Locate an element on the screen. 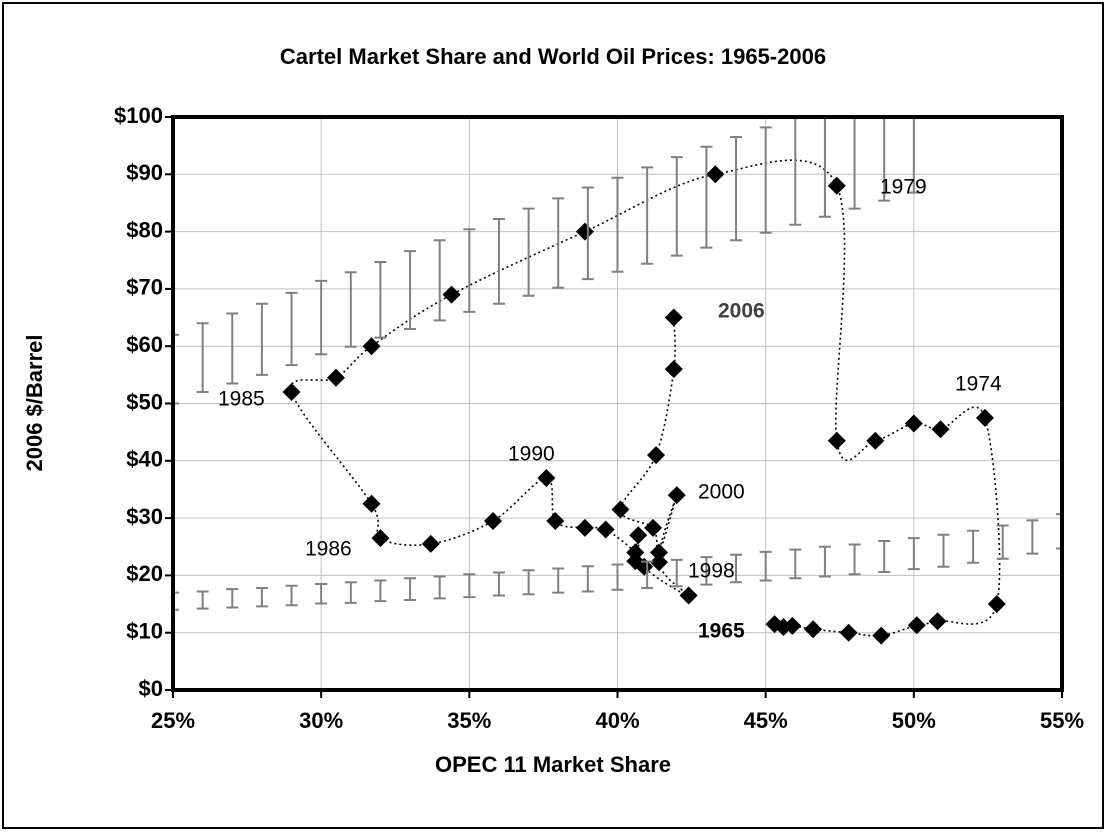  y-tick-label: $80 is located at coordinates (144, 229).